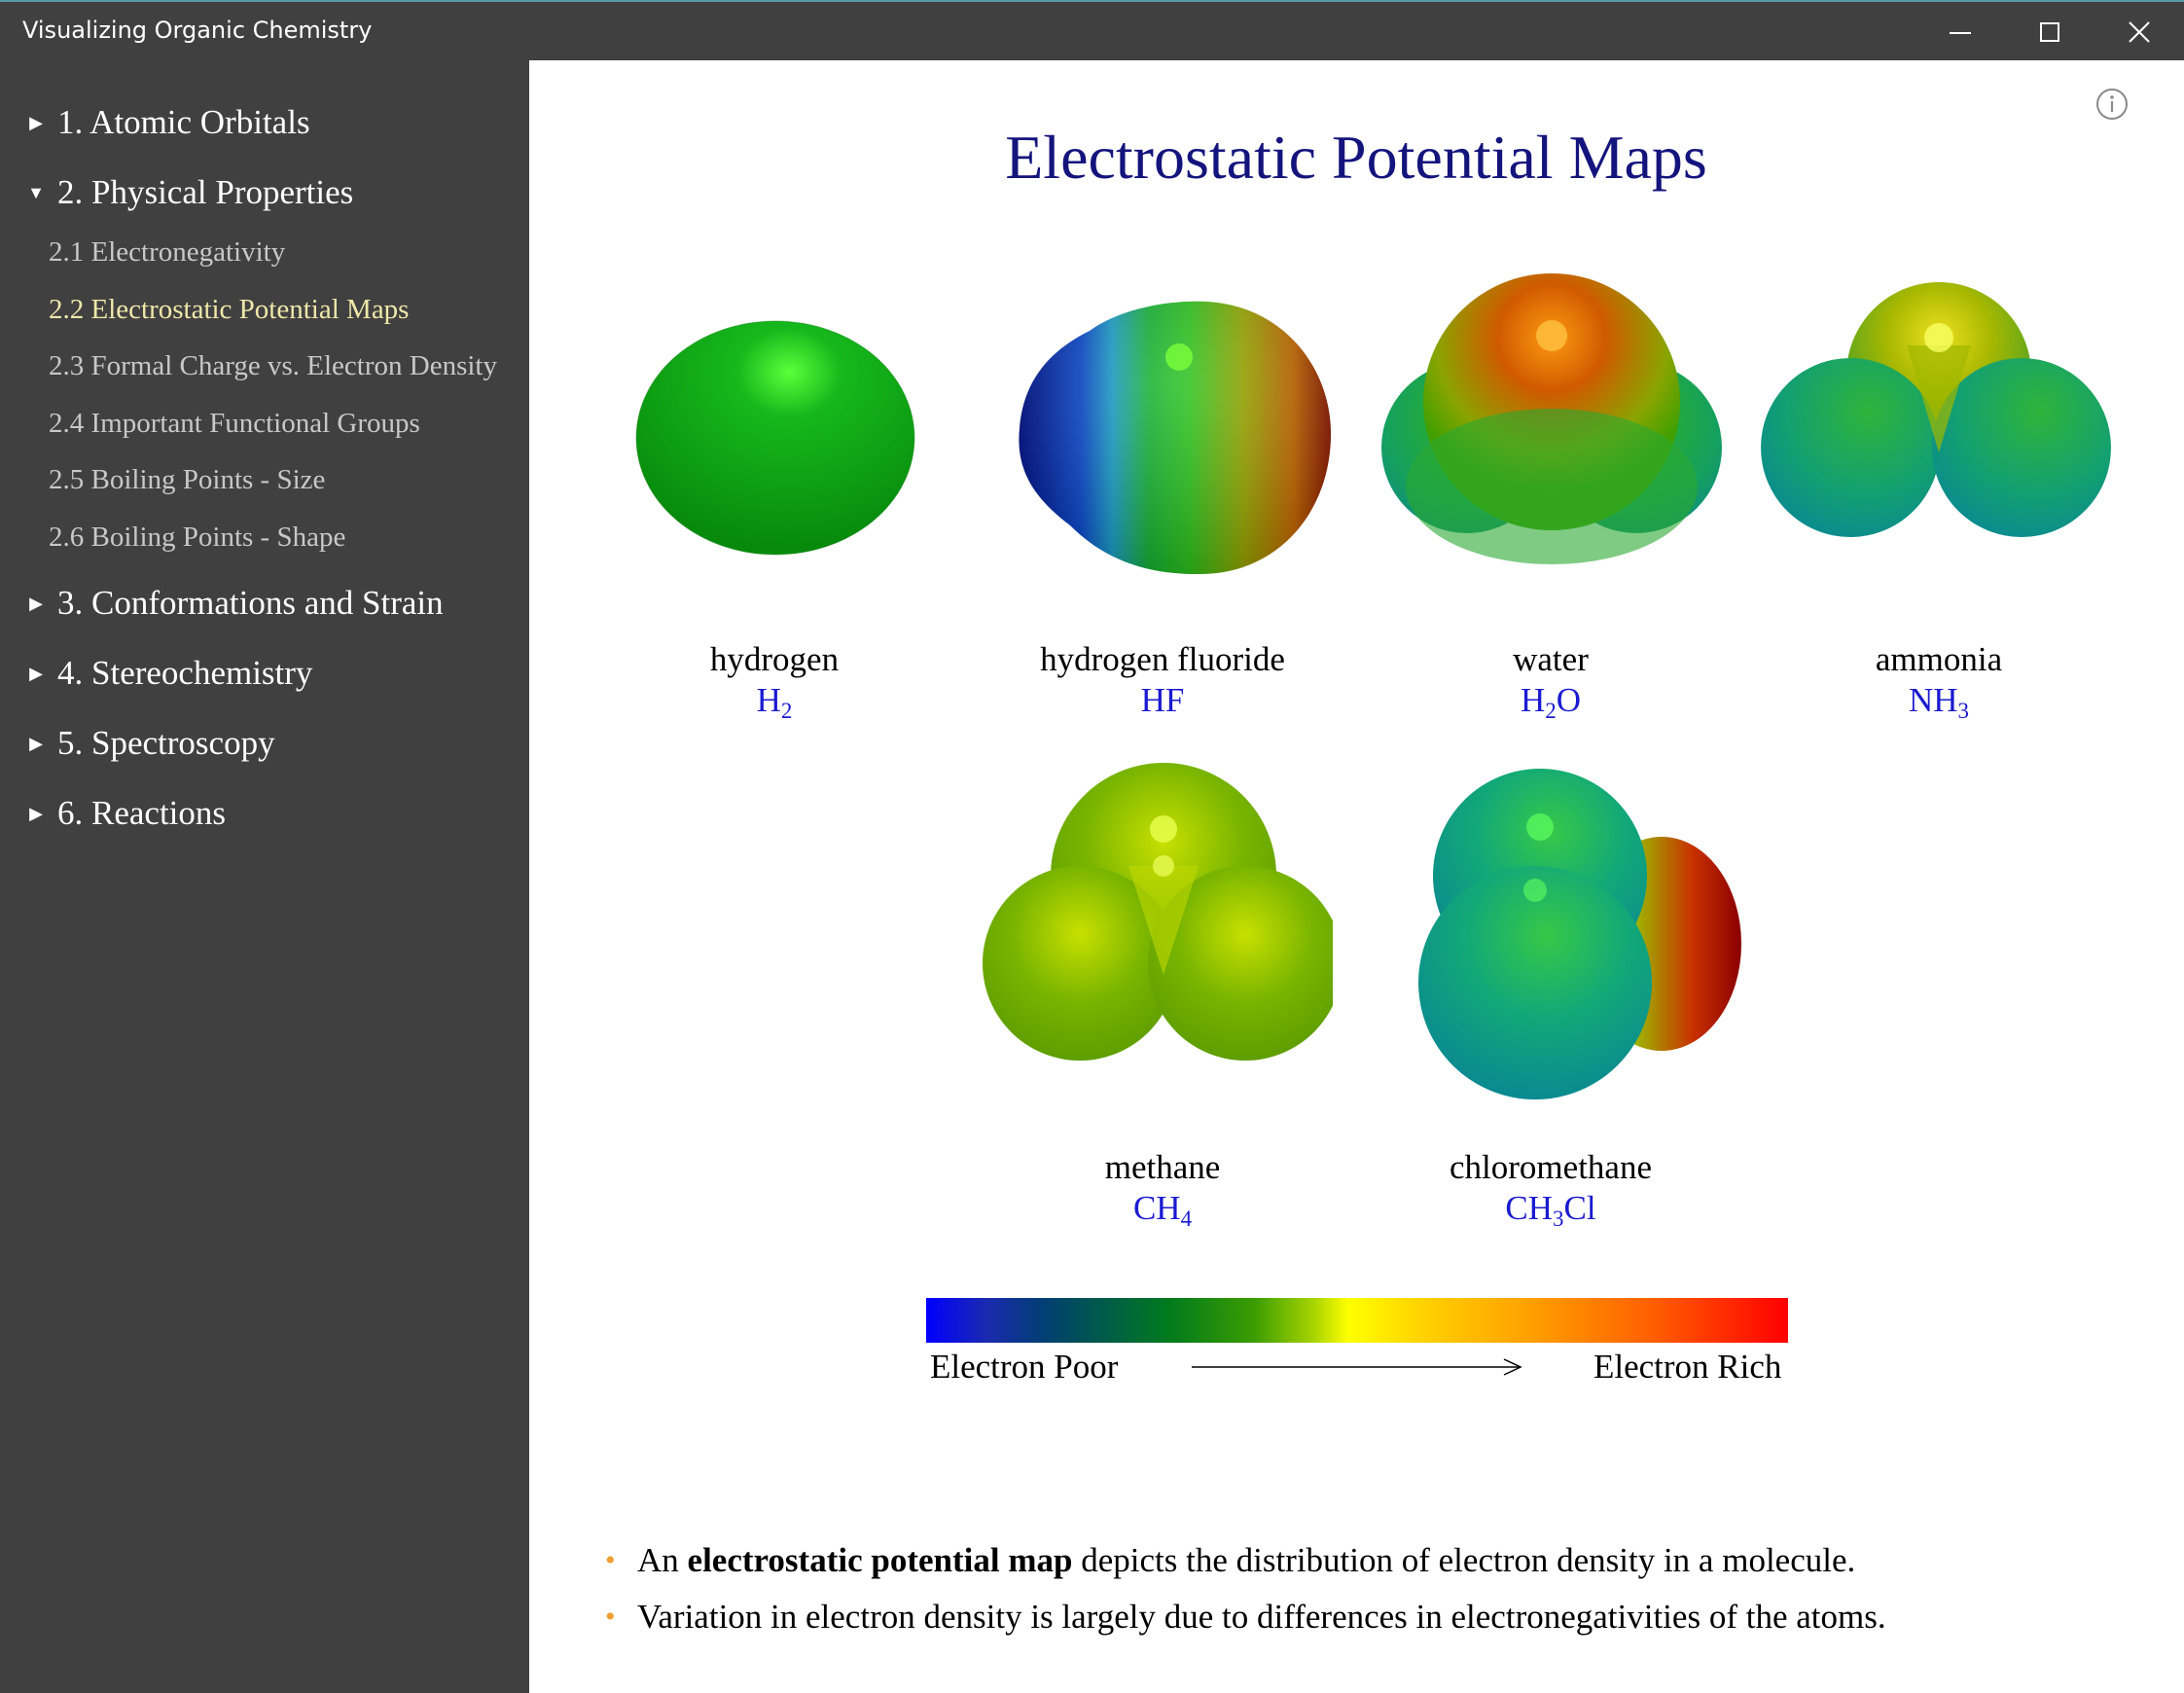  I want to click on nav-section-electrostatic-potential-maps: 2.2 Electrostatic Potential Maps, so click(264, 309).